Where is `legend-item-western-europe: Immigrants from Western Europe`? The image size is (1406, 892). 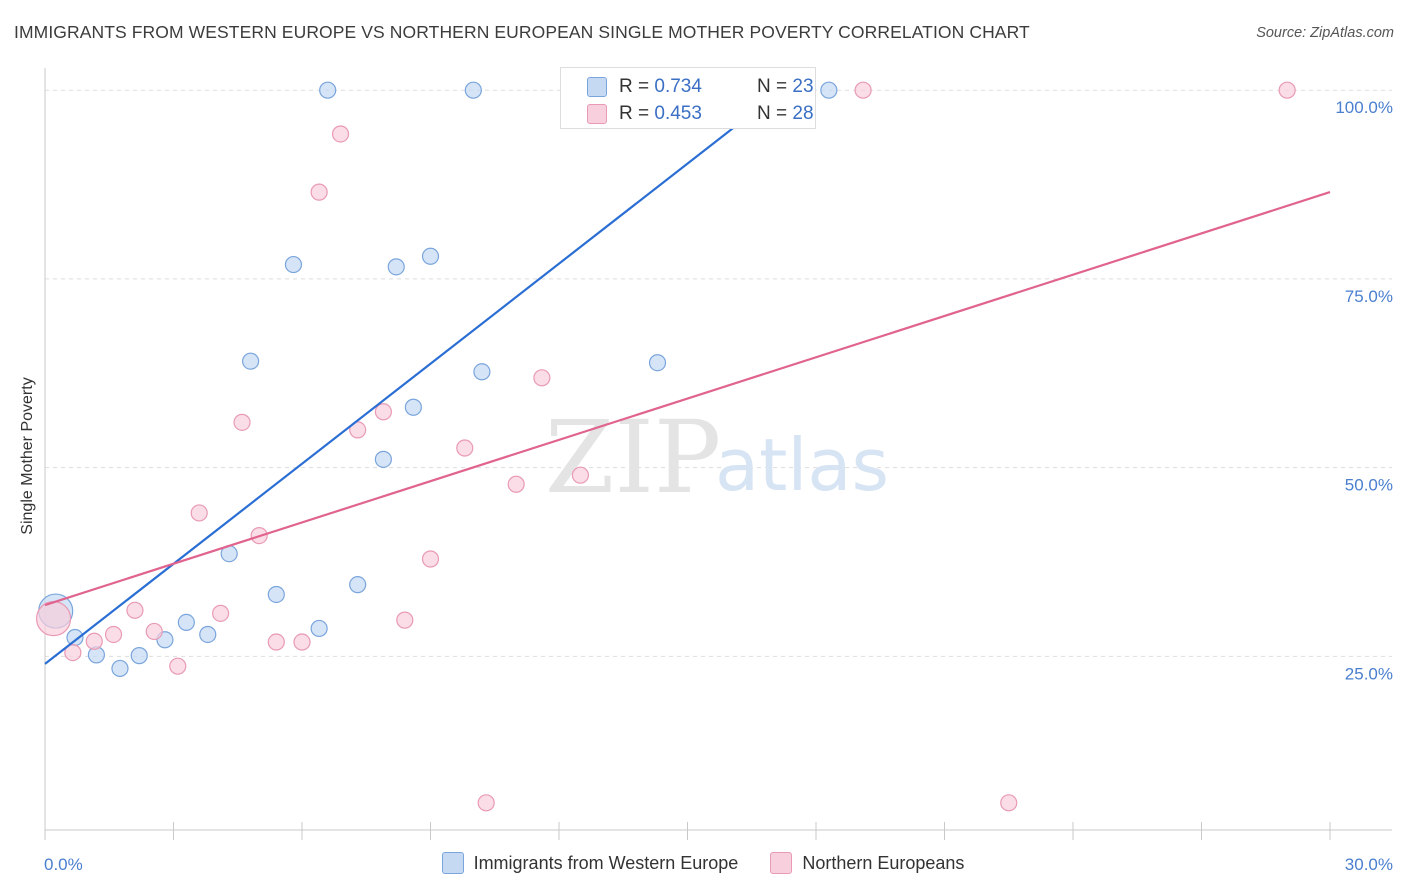 legend-item-western-europe: Immigrants from Western Europe is located at coordinates (590, 863).